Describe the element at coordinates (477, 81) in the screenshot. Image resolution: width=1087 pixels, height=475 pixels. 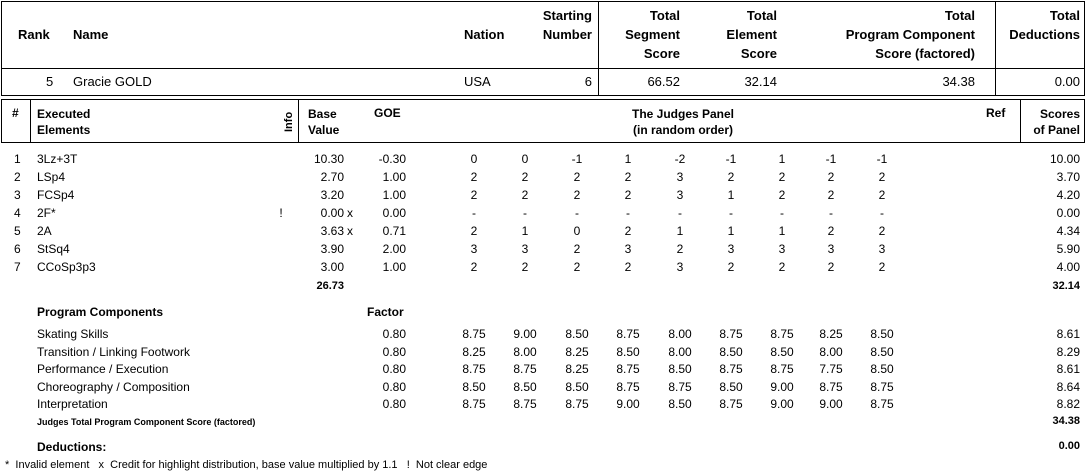
I see `skater-nation: USA` at that location.